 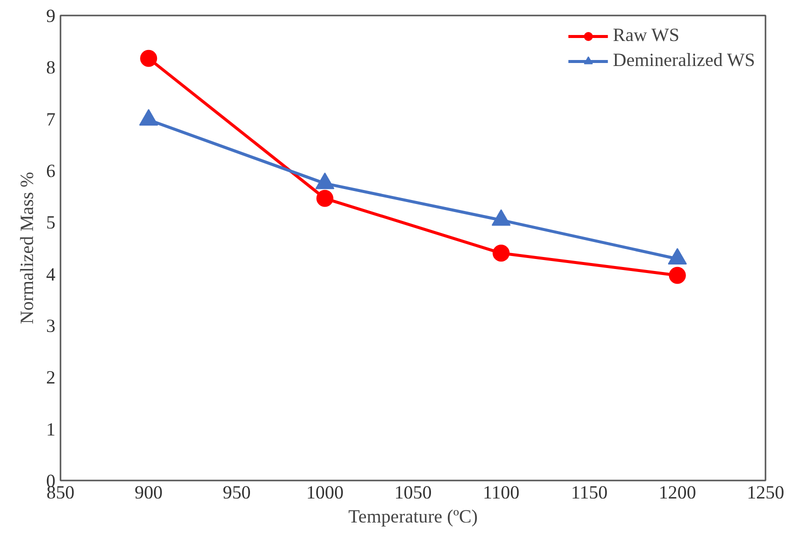 What do you see at coordinates (51, 378) in the screenshot?
I see `y-tick-label: 2` at bounding box center [51, 378].